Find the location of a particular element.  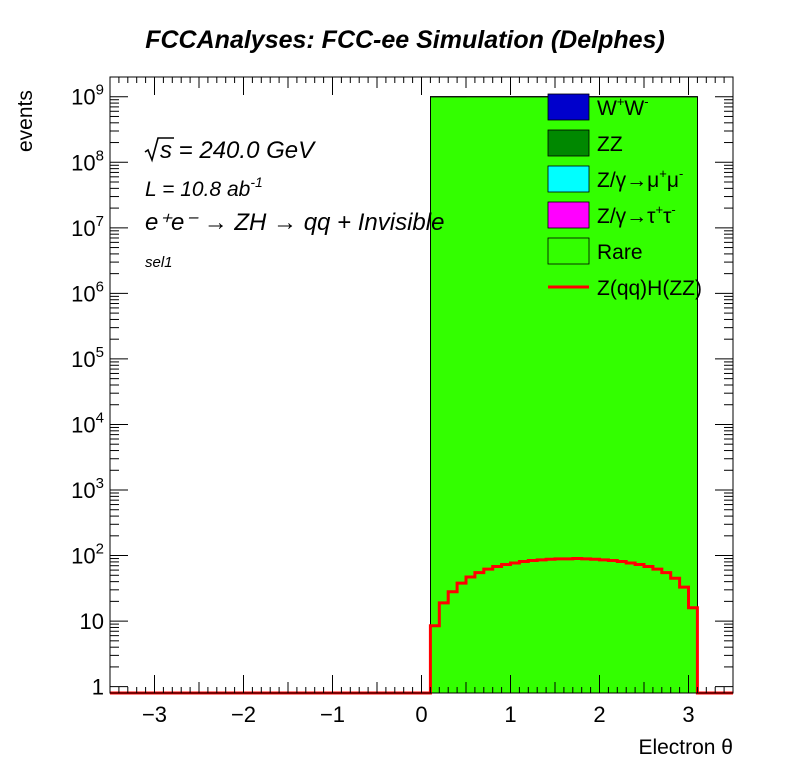

y-tick-label: 10⁷ is located at coordinates (87, 227).